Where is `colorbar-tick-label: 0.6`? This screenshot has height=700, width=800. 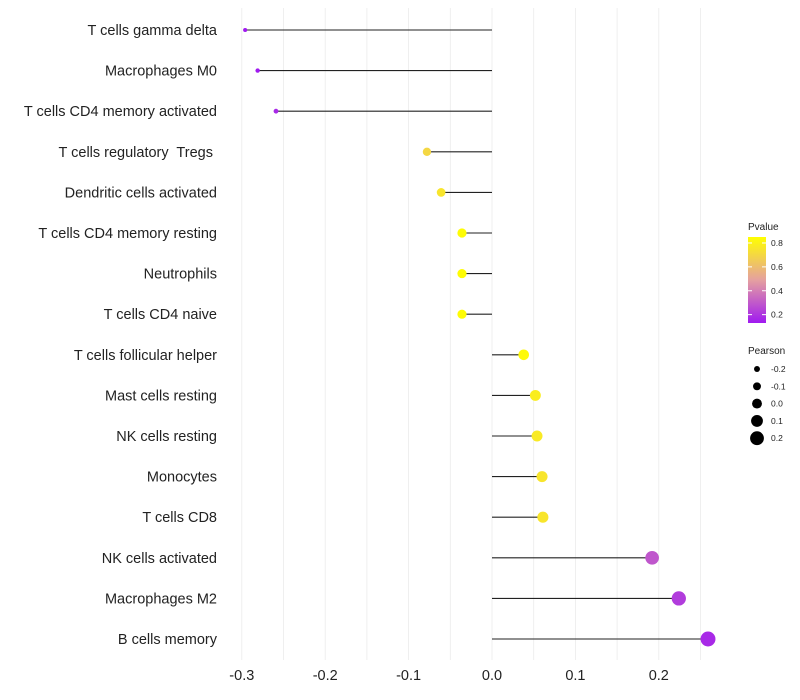 colorbar-tick-label: 0.6 is located at coordinates (777, 267).